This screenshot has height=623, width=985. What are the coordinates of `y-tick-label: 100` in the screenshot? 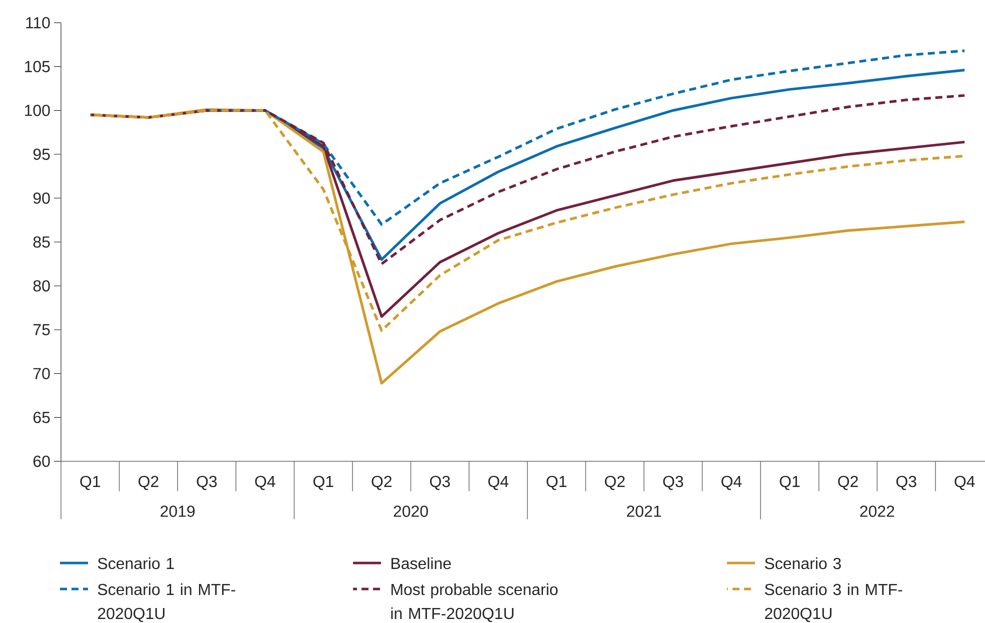 It's located at (37, 110).